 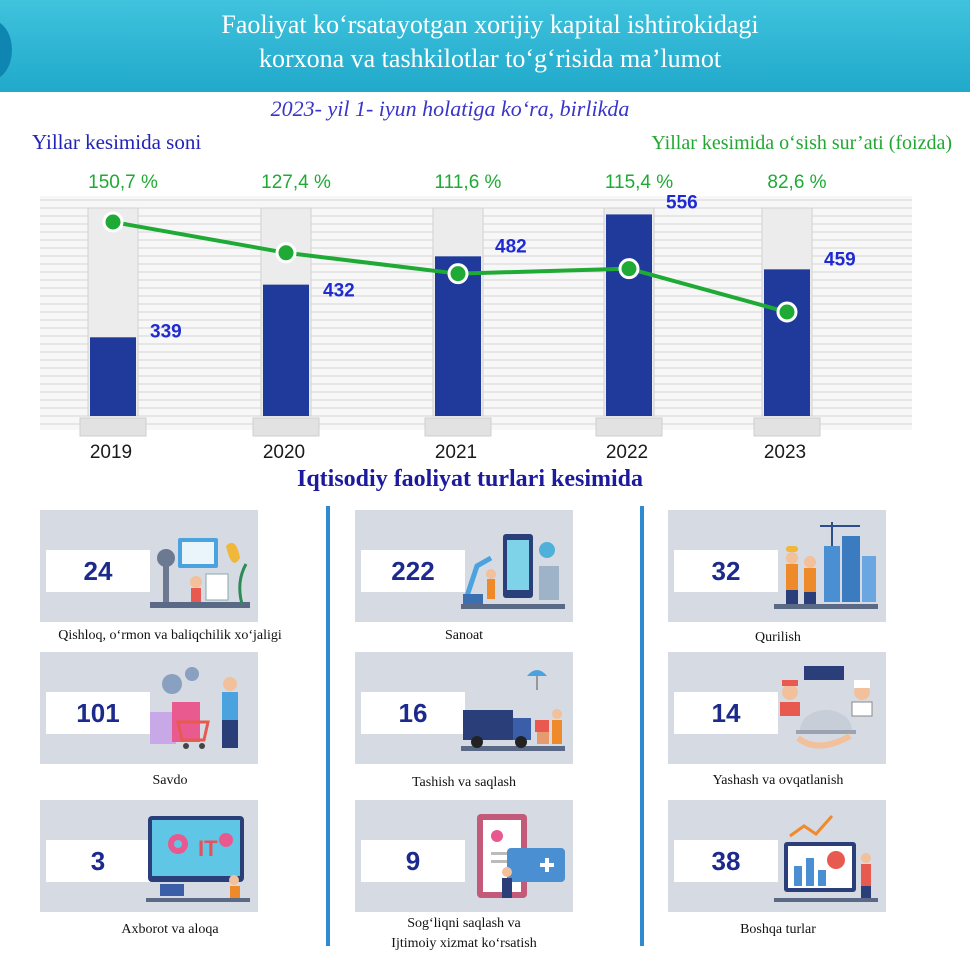 What do you see at coordinates (778, 780) in the screenshot?
I see `sector-name: Yashash va ovqatlanish` at bounding box center [778, 780].